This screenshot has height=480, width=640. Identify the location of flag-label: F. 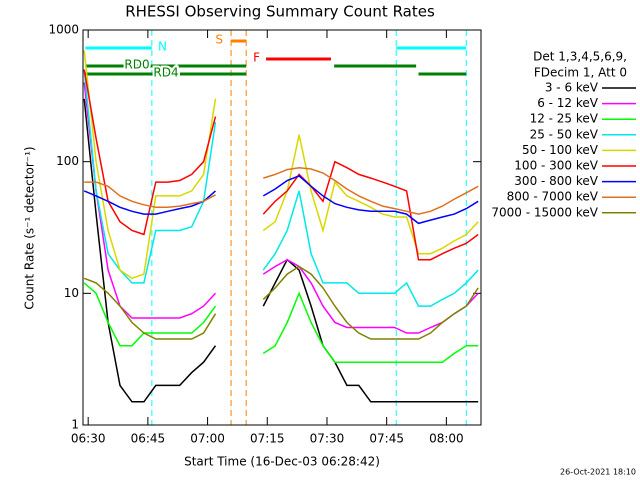
(256, 58).